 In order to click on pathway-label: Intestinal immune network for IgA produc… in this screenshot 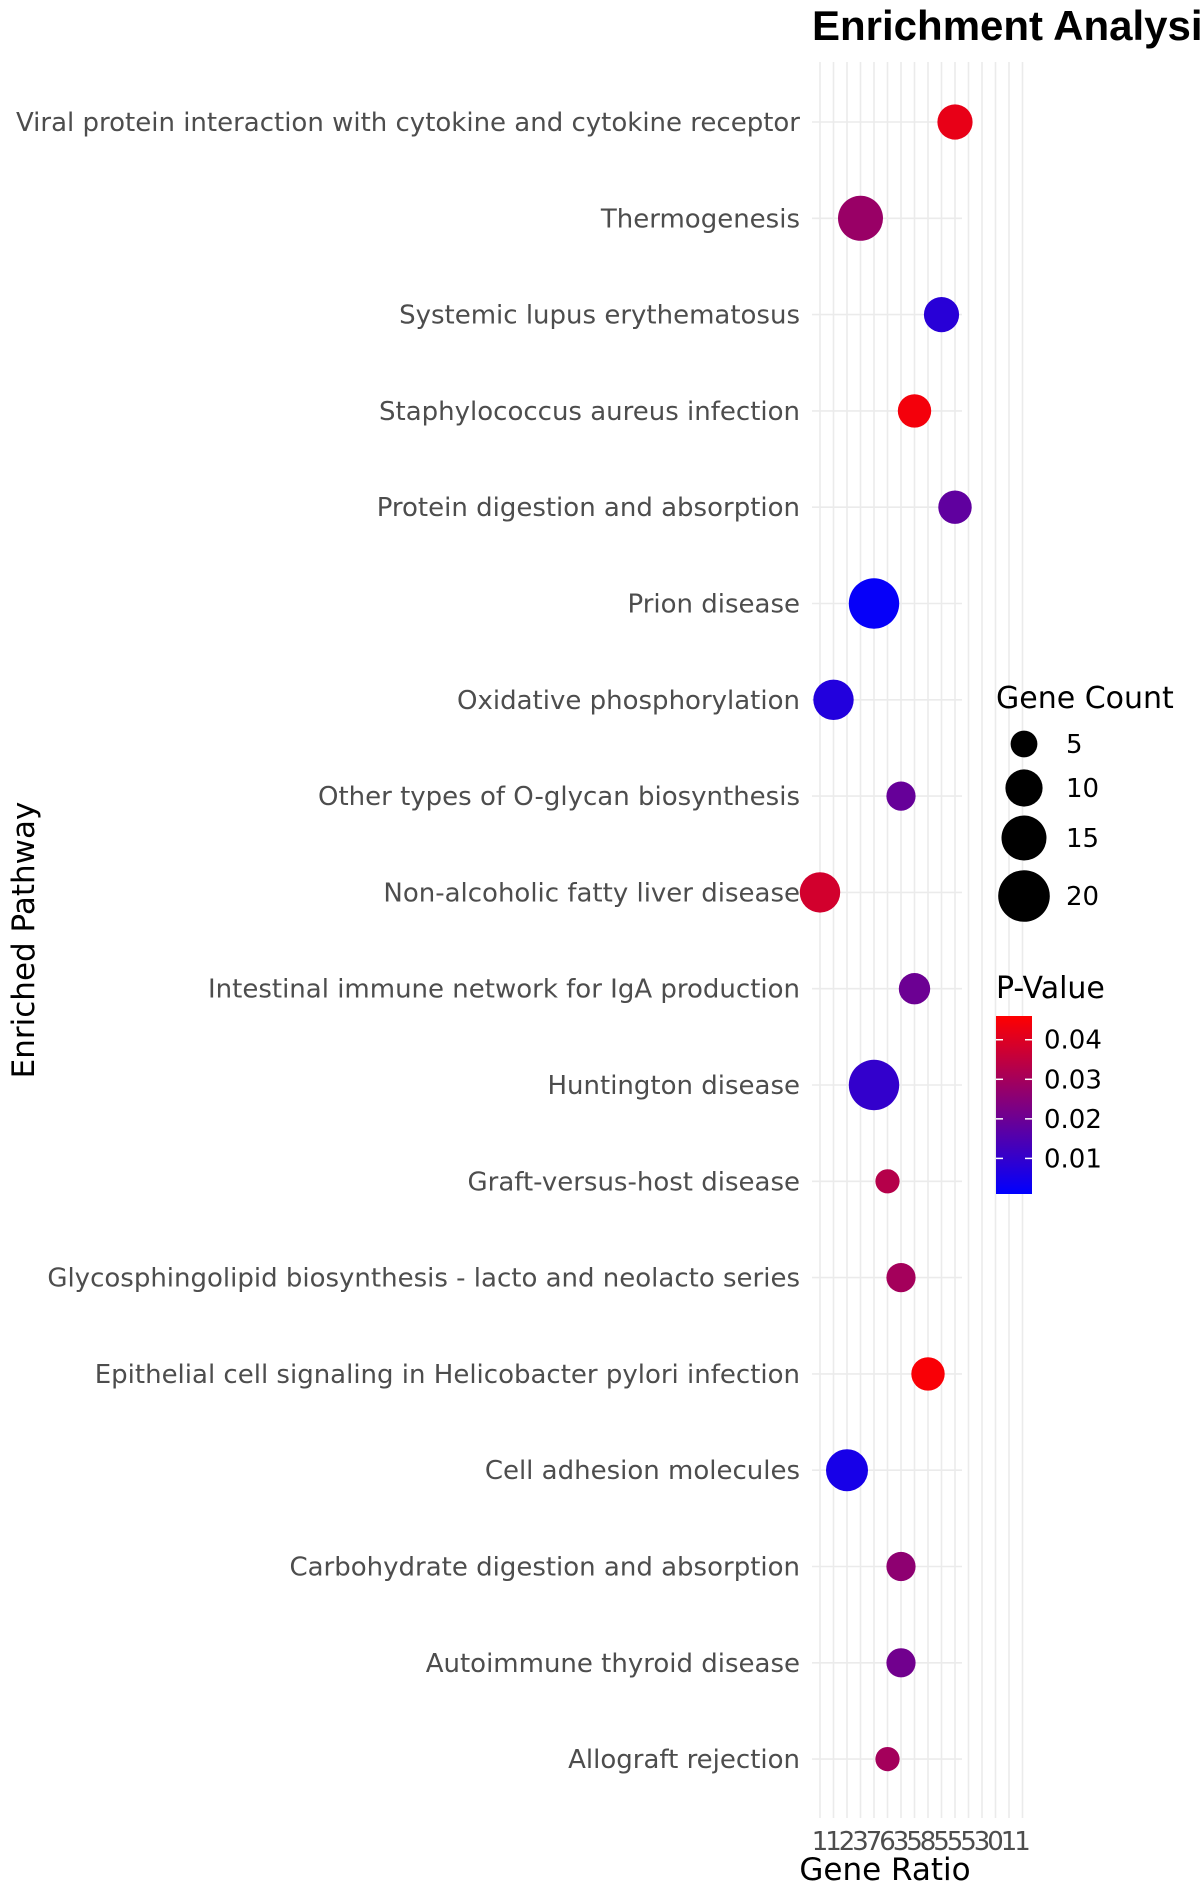, I will do `click(504, 990)`.